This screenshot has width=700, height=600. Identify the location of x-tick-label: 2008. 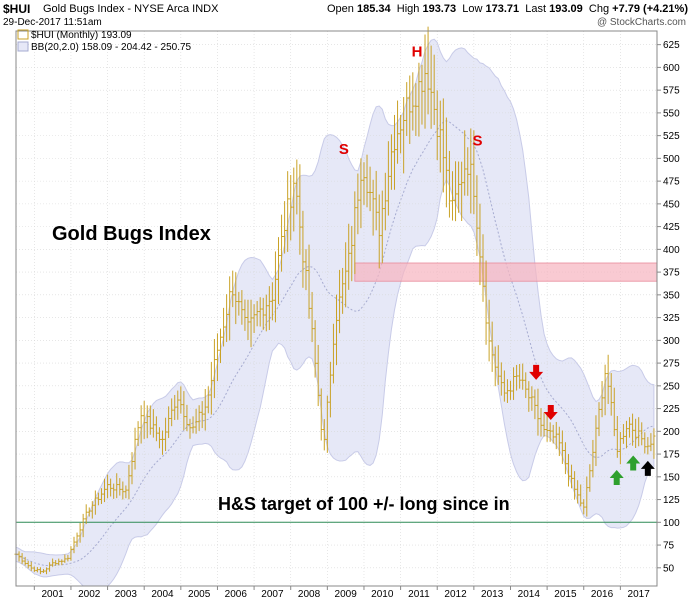
(309, 594).